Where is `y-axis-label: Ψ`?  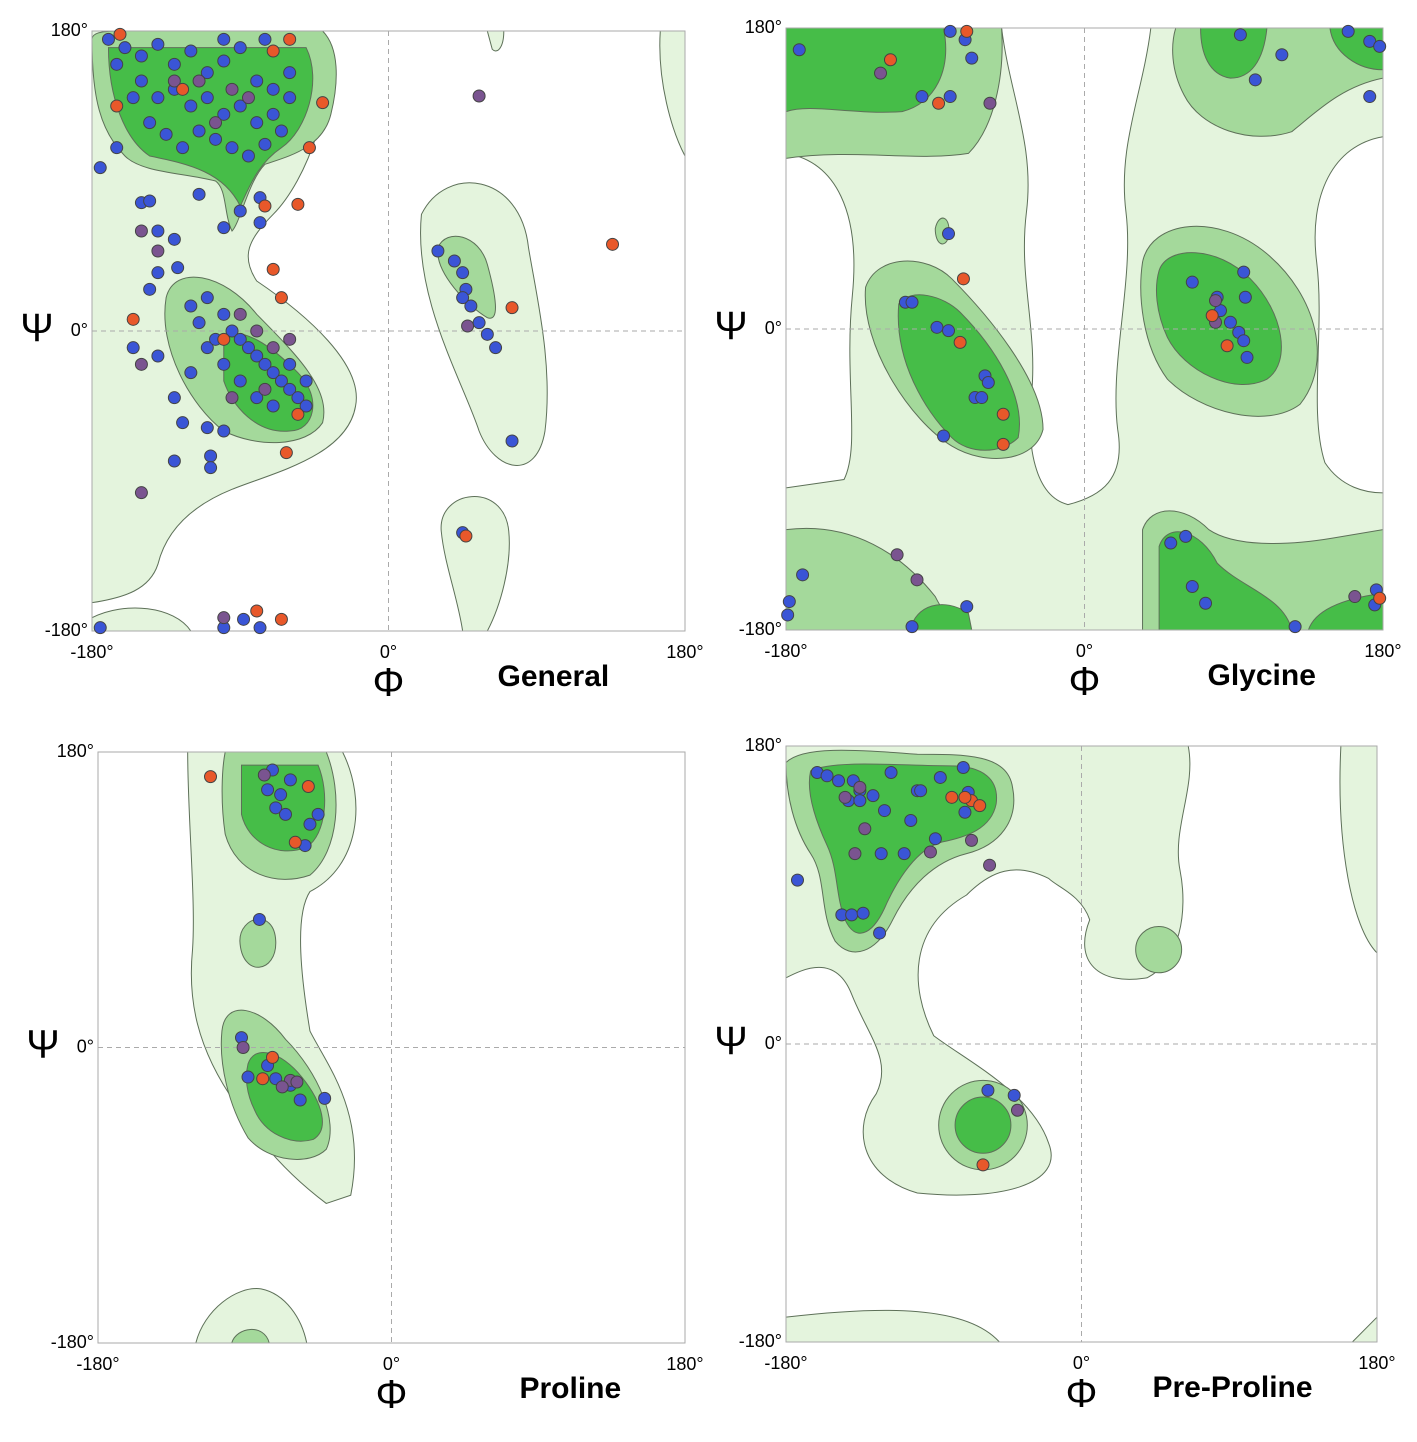 y-axis-label: Ψ is located at coordinates (36, 329).